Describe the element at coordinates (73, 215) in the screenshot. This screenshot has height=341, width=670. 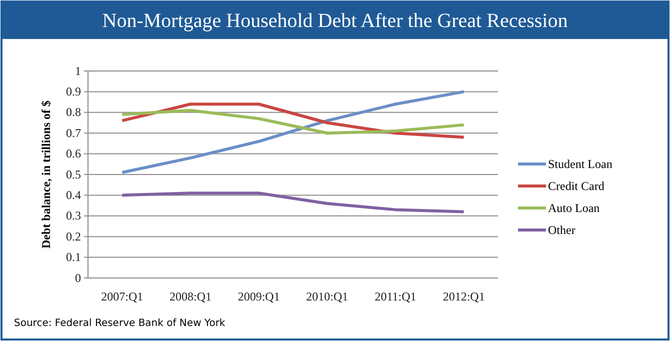
I see `y-tick-label: 0.3` at that location.